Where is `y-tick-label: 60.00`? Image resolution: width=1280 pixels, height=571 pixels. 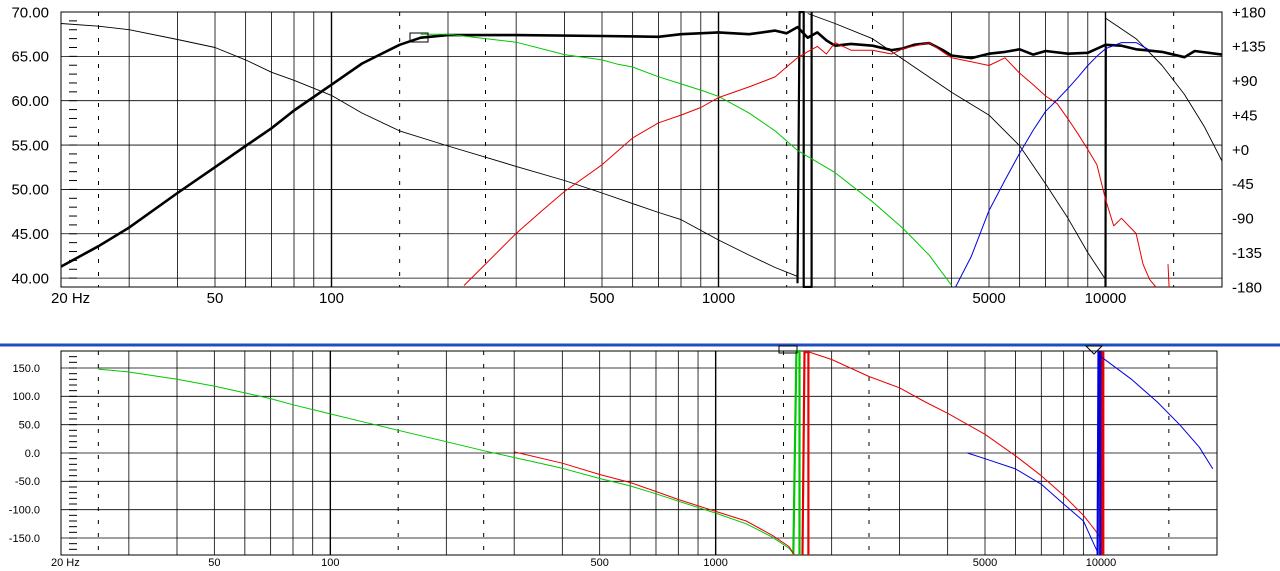
y-tick-label: 60.00 is located at coordinates (30, 101).